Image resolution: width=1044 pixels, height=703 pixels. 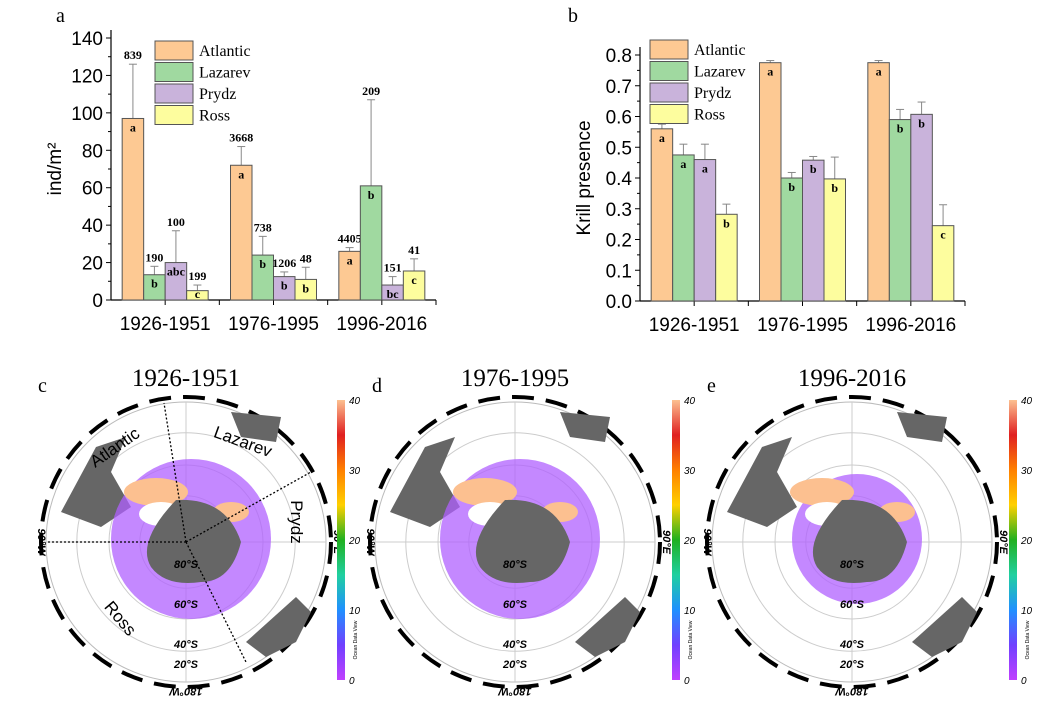 What do you see at coordinates (214, 116) in the screenshot?
I see `legend-label: Ross` at bounding box center [214, 116].